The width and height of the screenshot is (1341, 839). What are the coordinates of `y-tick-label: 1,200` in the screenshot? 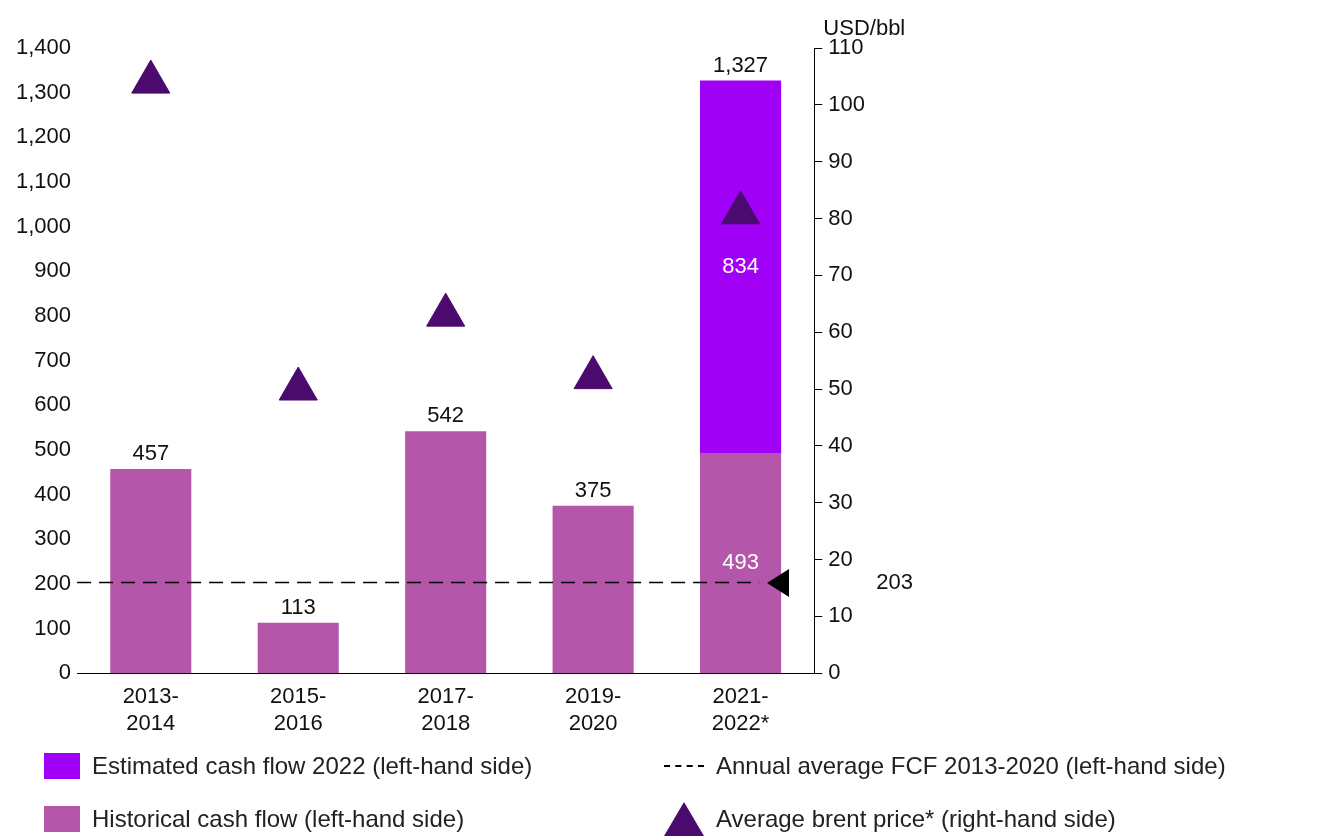 It's located at (43, 136).